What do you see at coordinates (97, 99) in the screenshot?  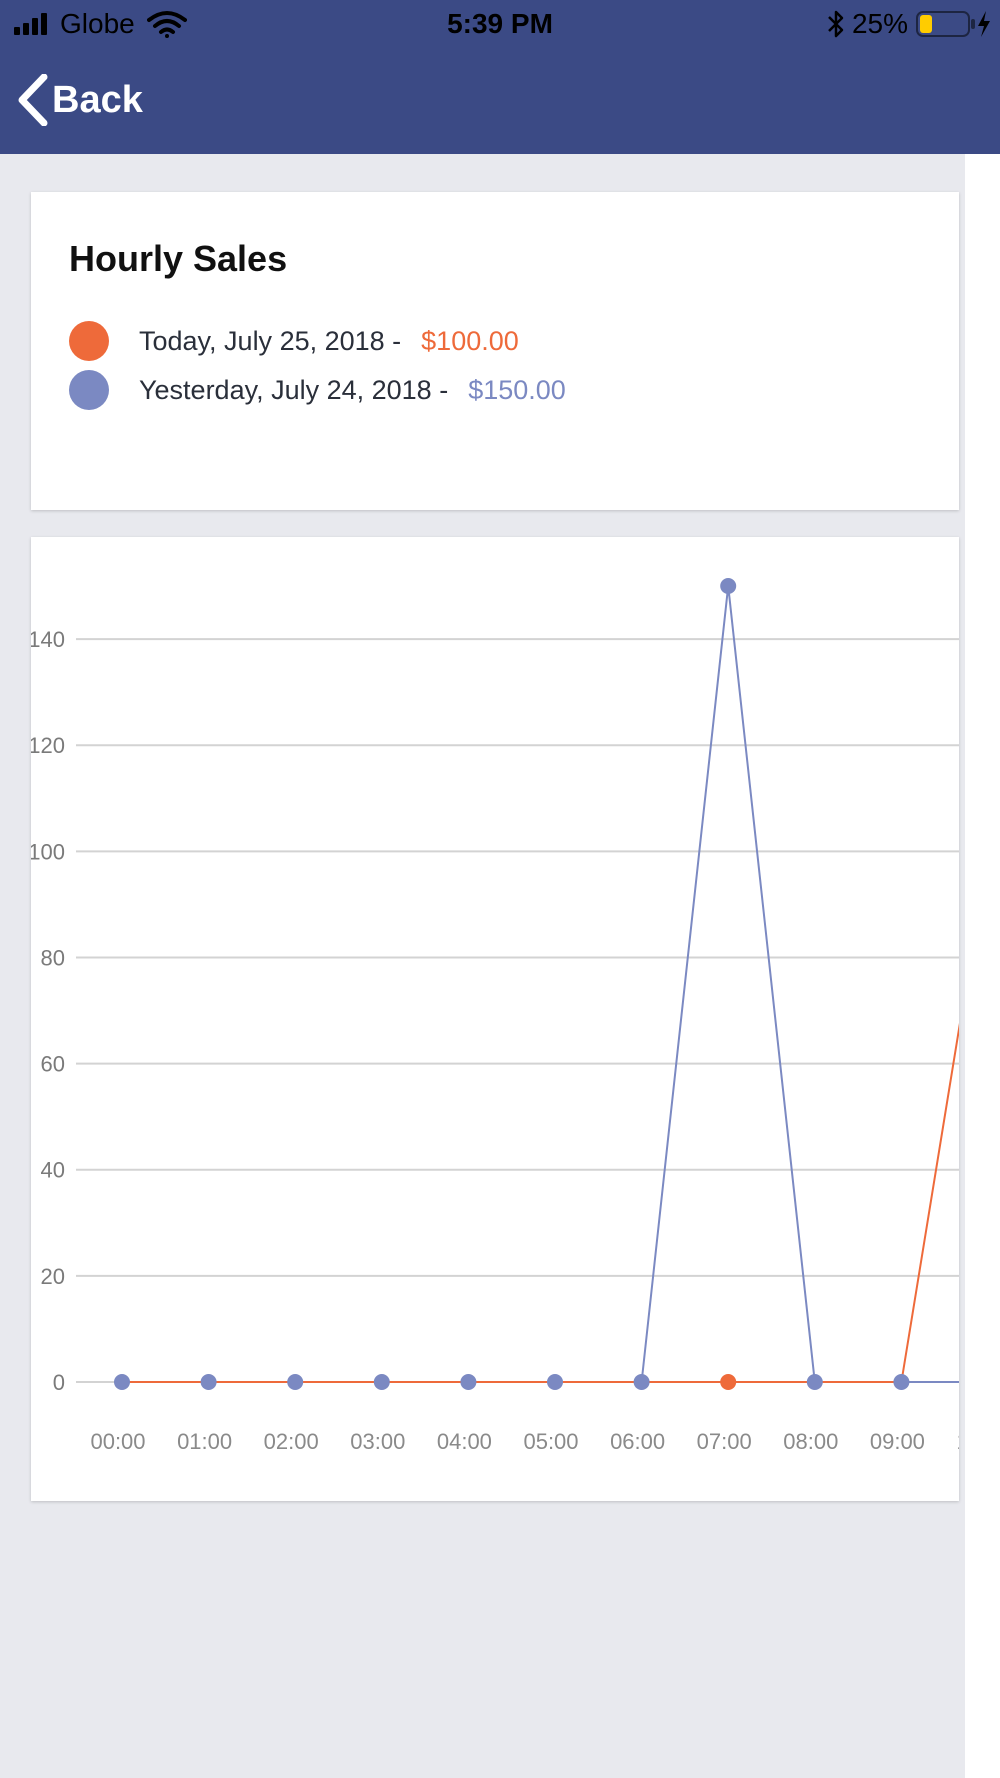 I see `back-label: Back` at bounding box center [97, 99].